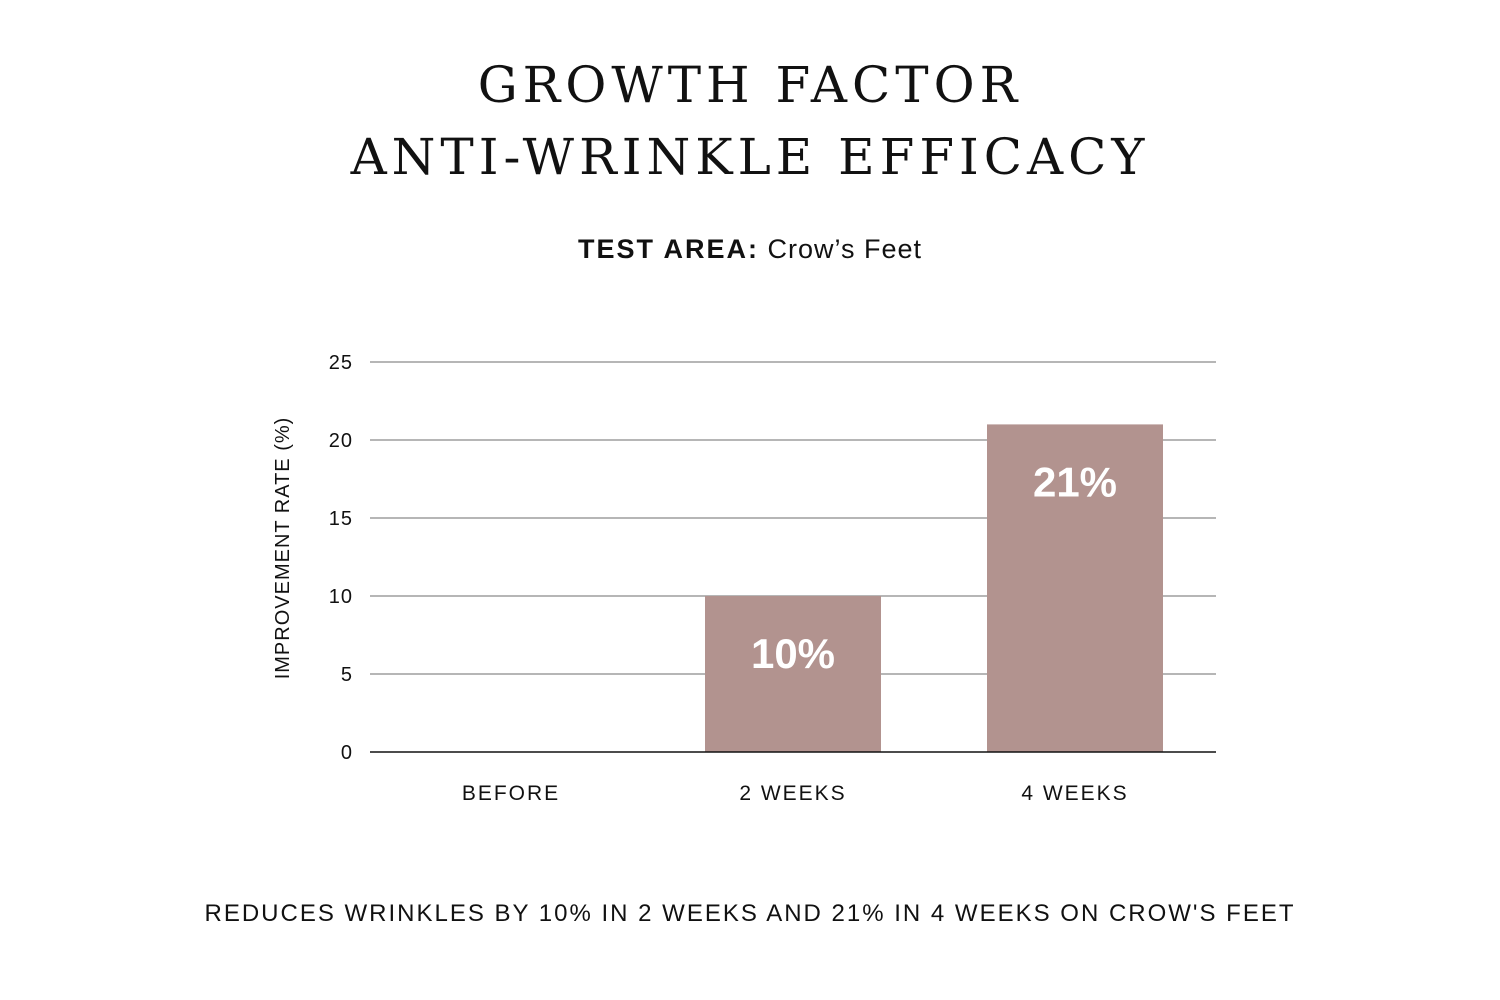  What do you see at coordinates (341, 519) in the screenshot?
I see `y-tick-label: 15` at bounding box center [341, 519].